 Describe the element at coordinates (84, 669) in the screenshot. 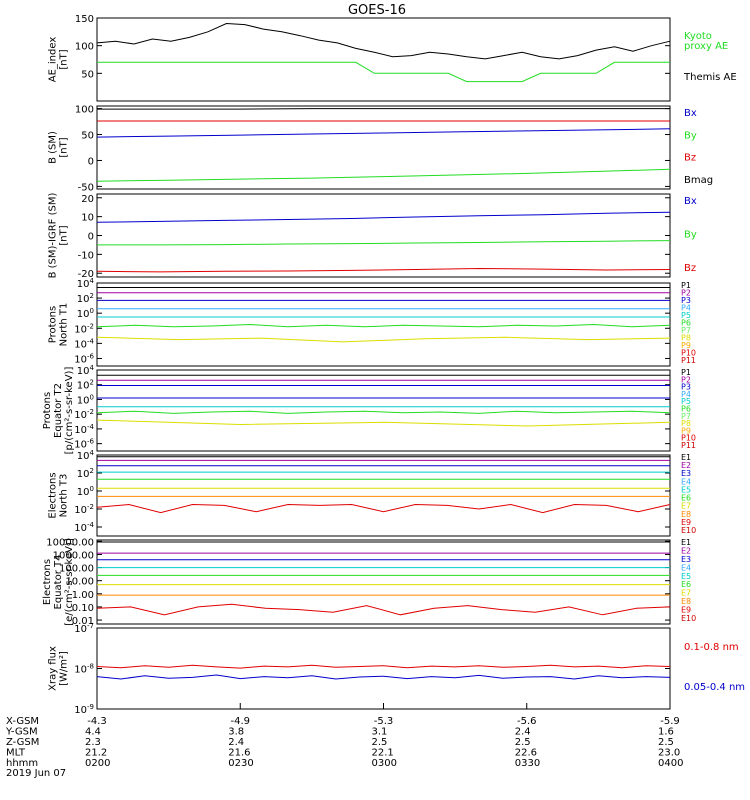

I see `y-tick-label: 10-8` at that location.